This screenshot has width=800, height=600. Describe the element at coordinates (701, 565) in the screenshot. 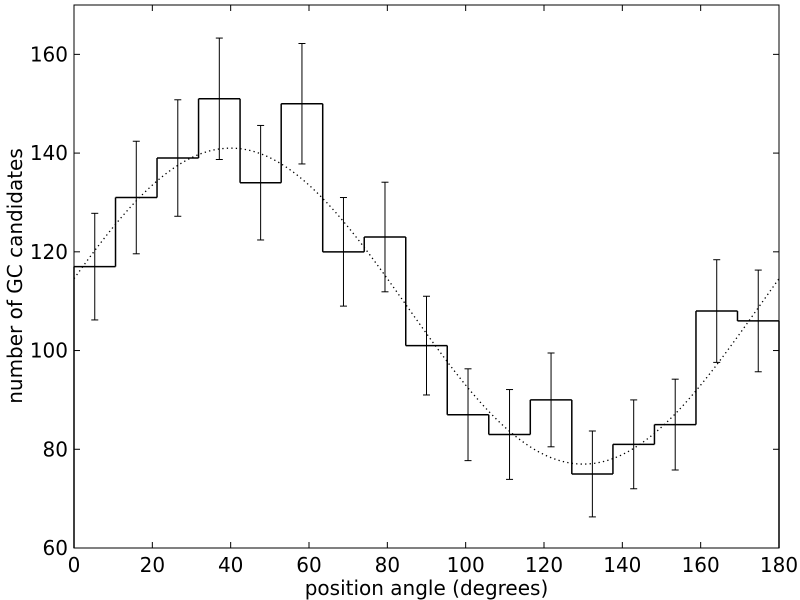

I see `x-tick-label: 160` at that location.